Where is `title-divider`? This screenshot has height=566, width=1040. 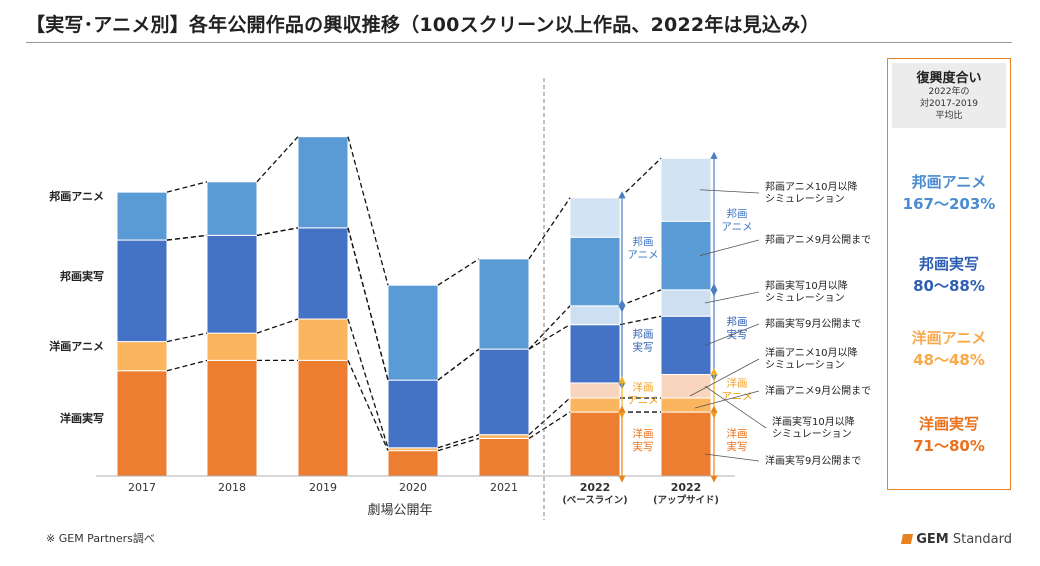
title-divider is located at coordinates (519, 42).